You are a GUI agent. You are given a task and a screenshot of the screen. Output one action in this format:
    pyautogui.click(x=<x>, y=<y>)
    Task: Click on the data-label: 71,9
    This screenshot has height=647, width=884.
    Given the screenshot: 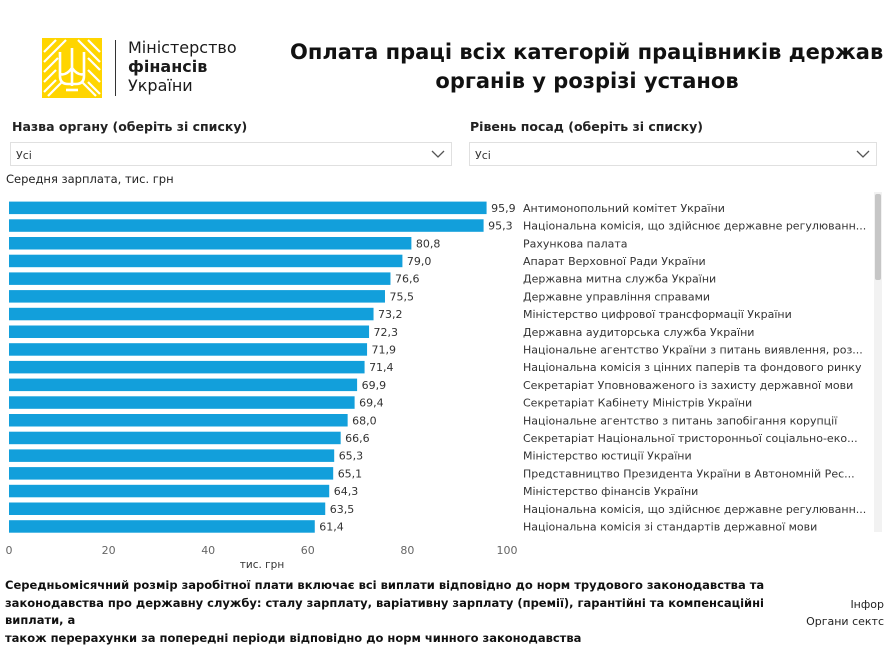 What is the action you would take?
    pyautogui.click(x=384, y=349)
    